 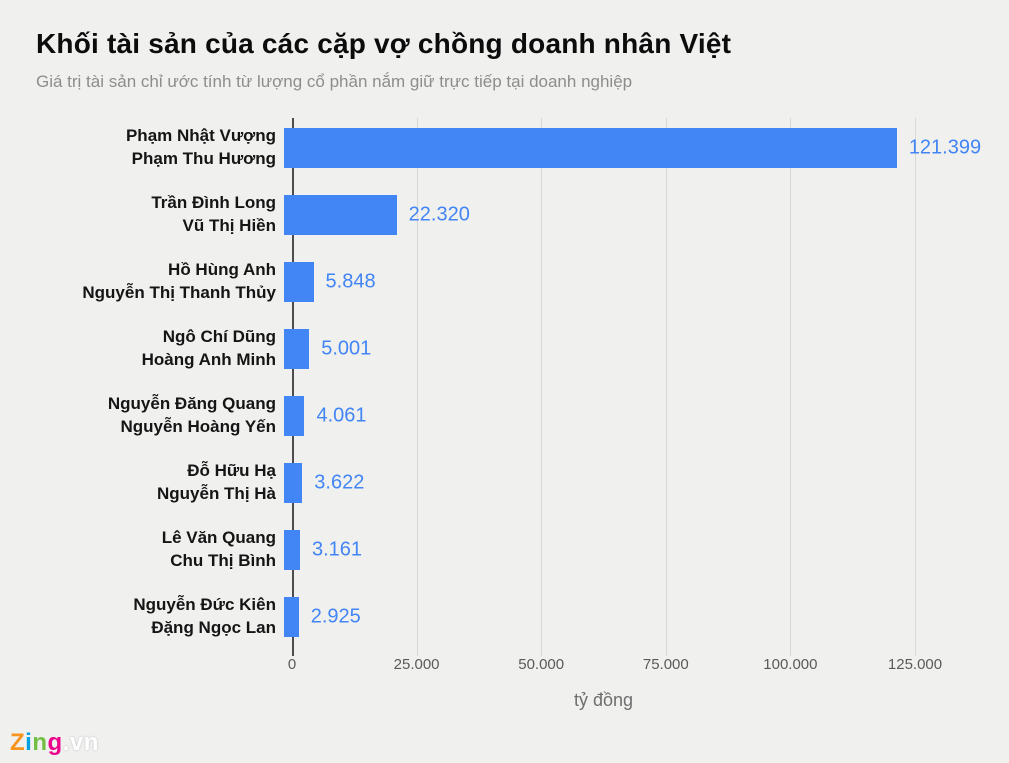 I want to click on x-axis-ticks: 0 25.000 50.000 75.000 100.000 125.000, so click(x=615, y=669).